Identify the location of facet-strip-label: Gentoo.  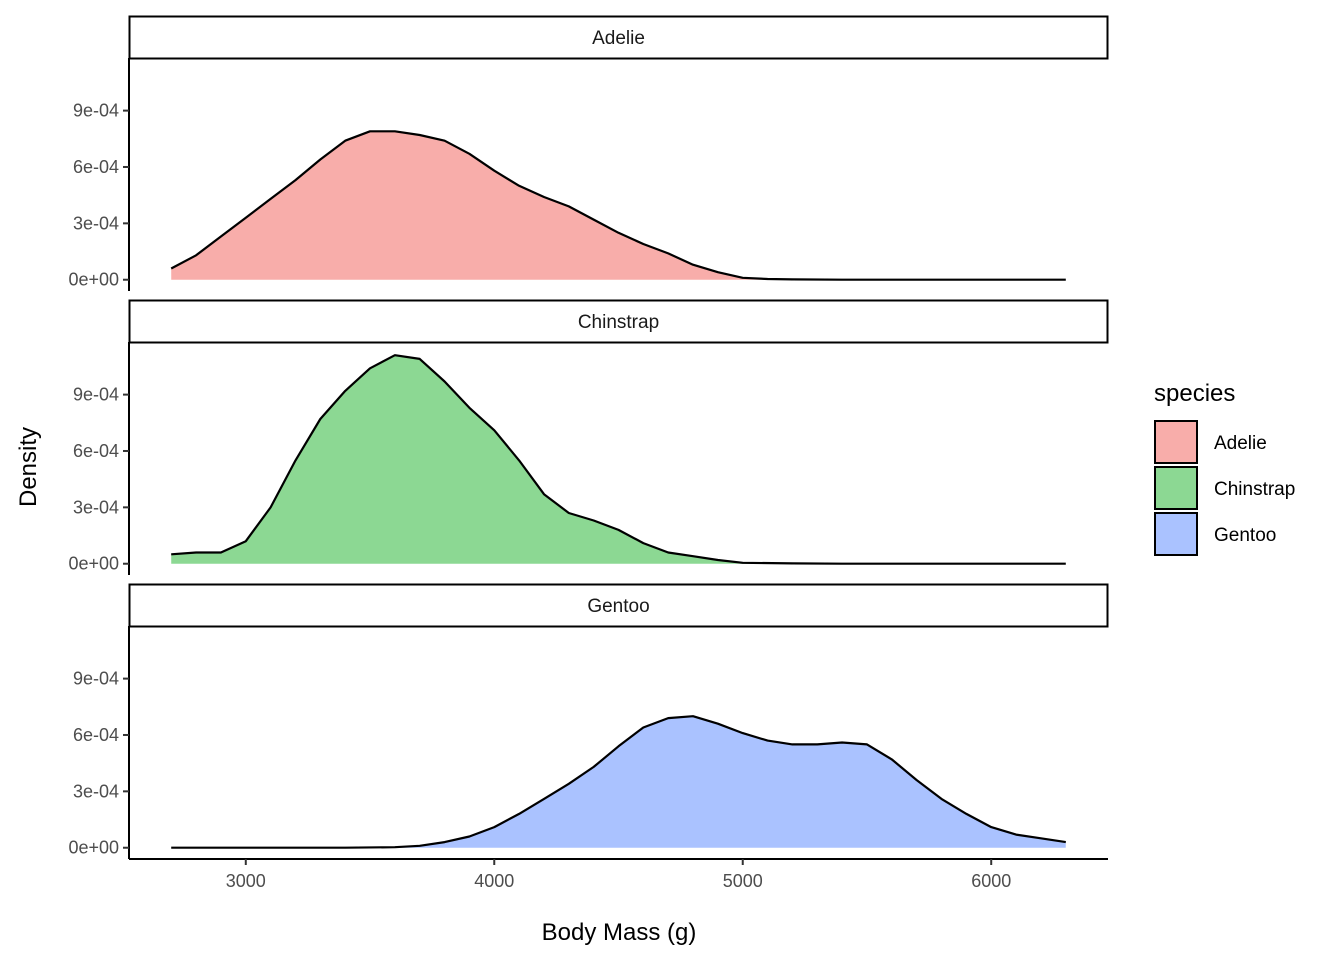
(618, 606).